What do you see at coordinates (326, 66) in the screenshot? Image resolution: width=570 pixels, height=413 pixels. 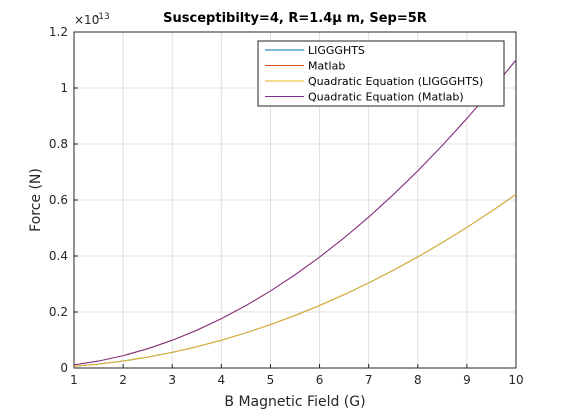 I see `legend-label: Matlab` at bounding box center [326, 66].